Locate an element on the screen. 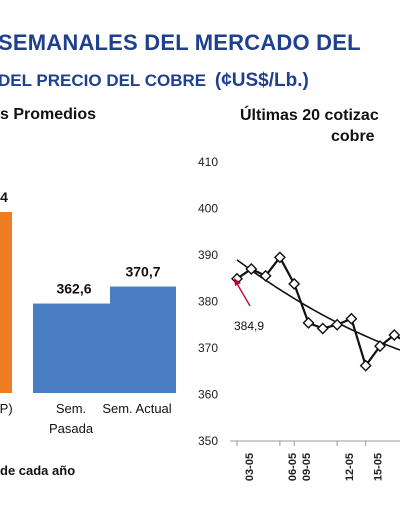  bar-category-label-1: Sem. is located at coordinates (71, 408).